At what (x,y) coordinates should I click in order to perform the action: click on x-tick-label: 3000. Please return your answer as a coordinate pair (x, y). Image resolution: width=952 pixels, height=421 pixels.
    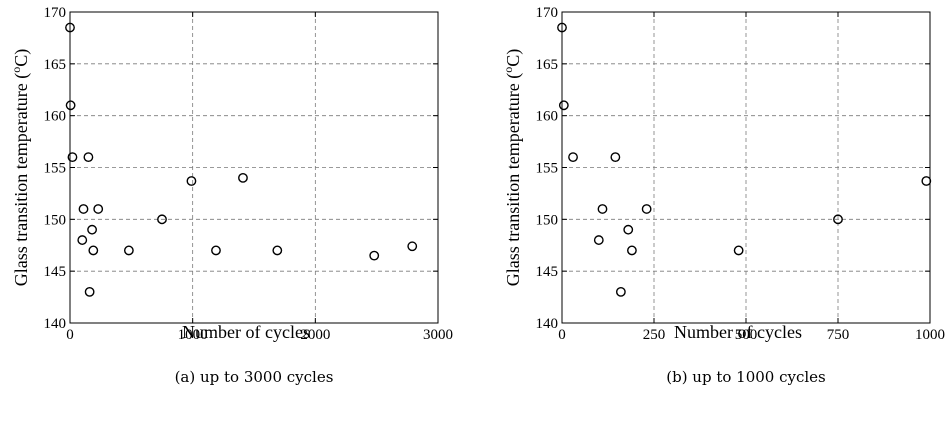
    Looking at the image, I should click on (438, 335).